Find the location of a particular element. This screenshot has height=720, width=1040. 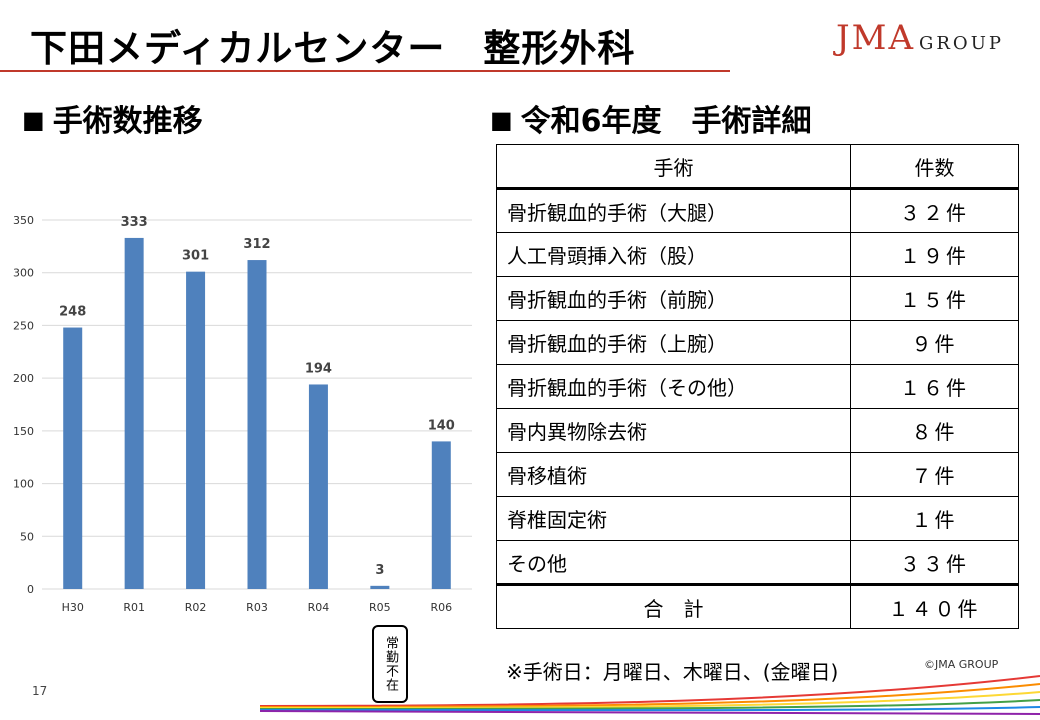

surgery-count: ３２件 is located at coordinates (934, 210).